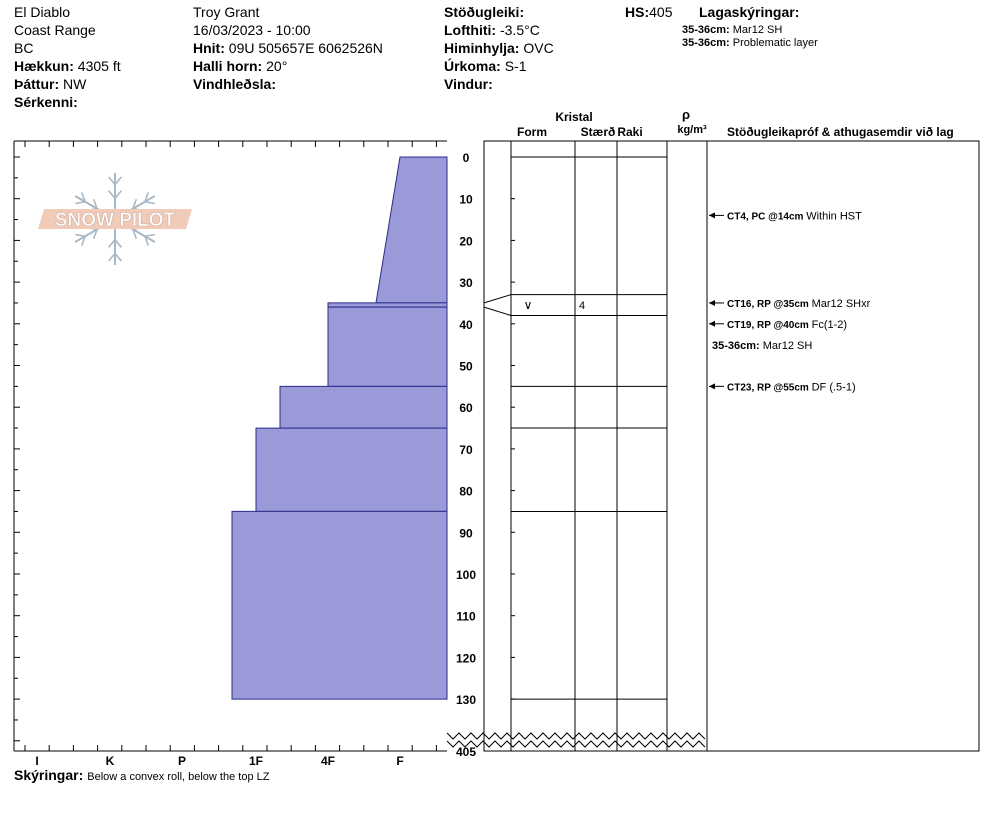 The width and height of the screenshot is (994, 840). Describe the element at coordinates (256, 761) in the screenshot. I see `hardness-label-1f: 1F` at that location.